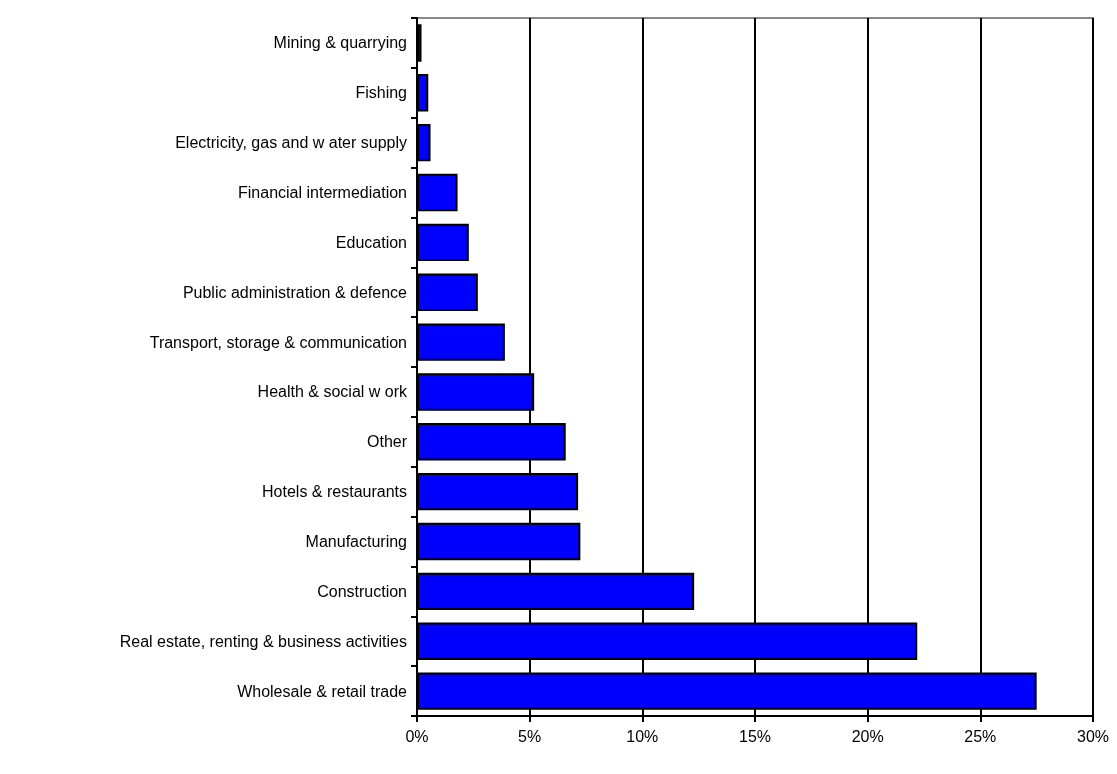 This screenshot has width=1117, height=774. What do you see at coordinates (755, 736) in the screenshot?
I see `x-tick-label: 15%` at bounding box center [755, 736].